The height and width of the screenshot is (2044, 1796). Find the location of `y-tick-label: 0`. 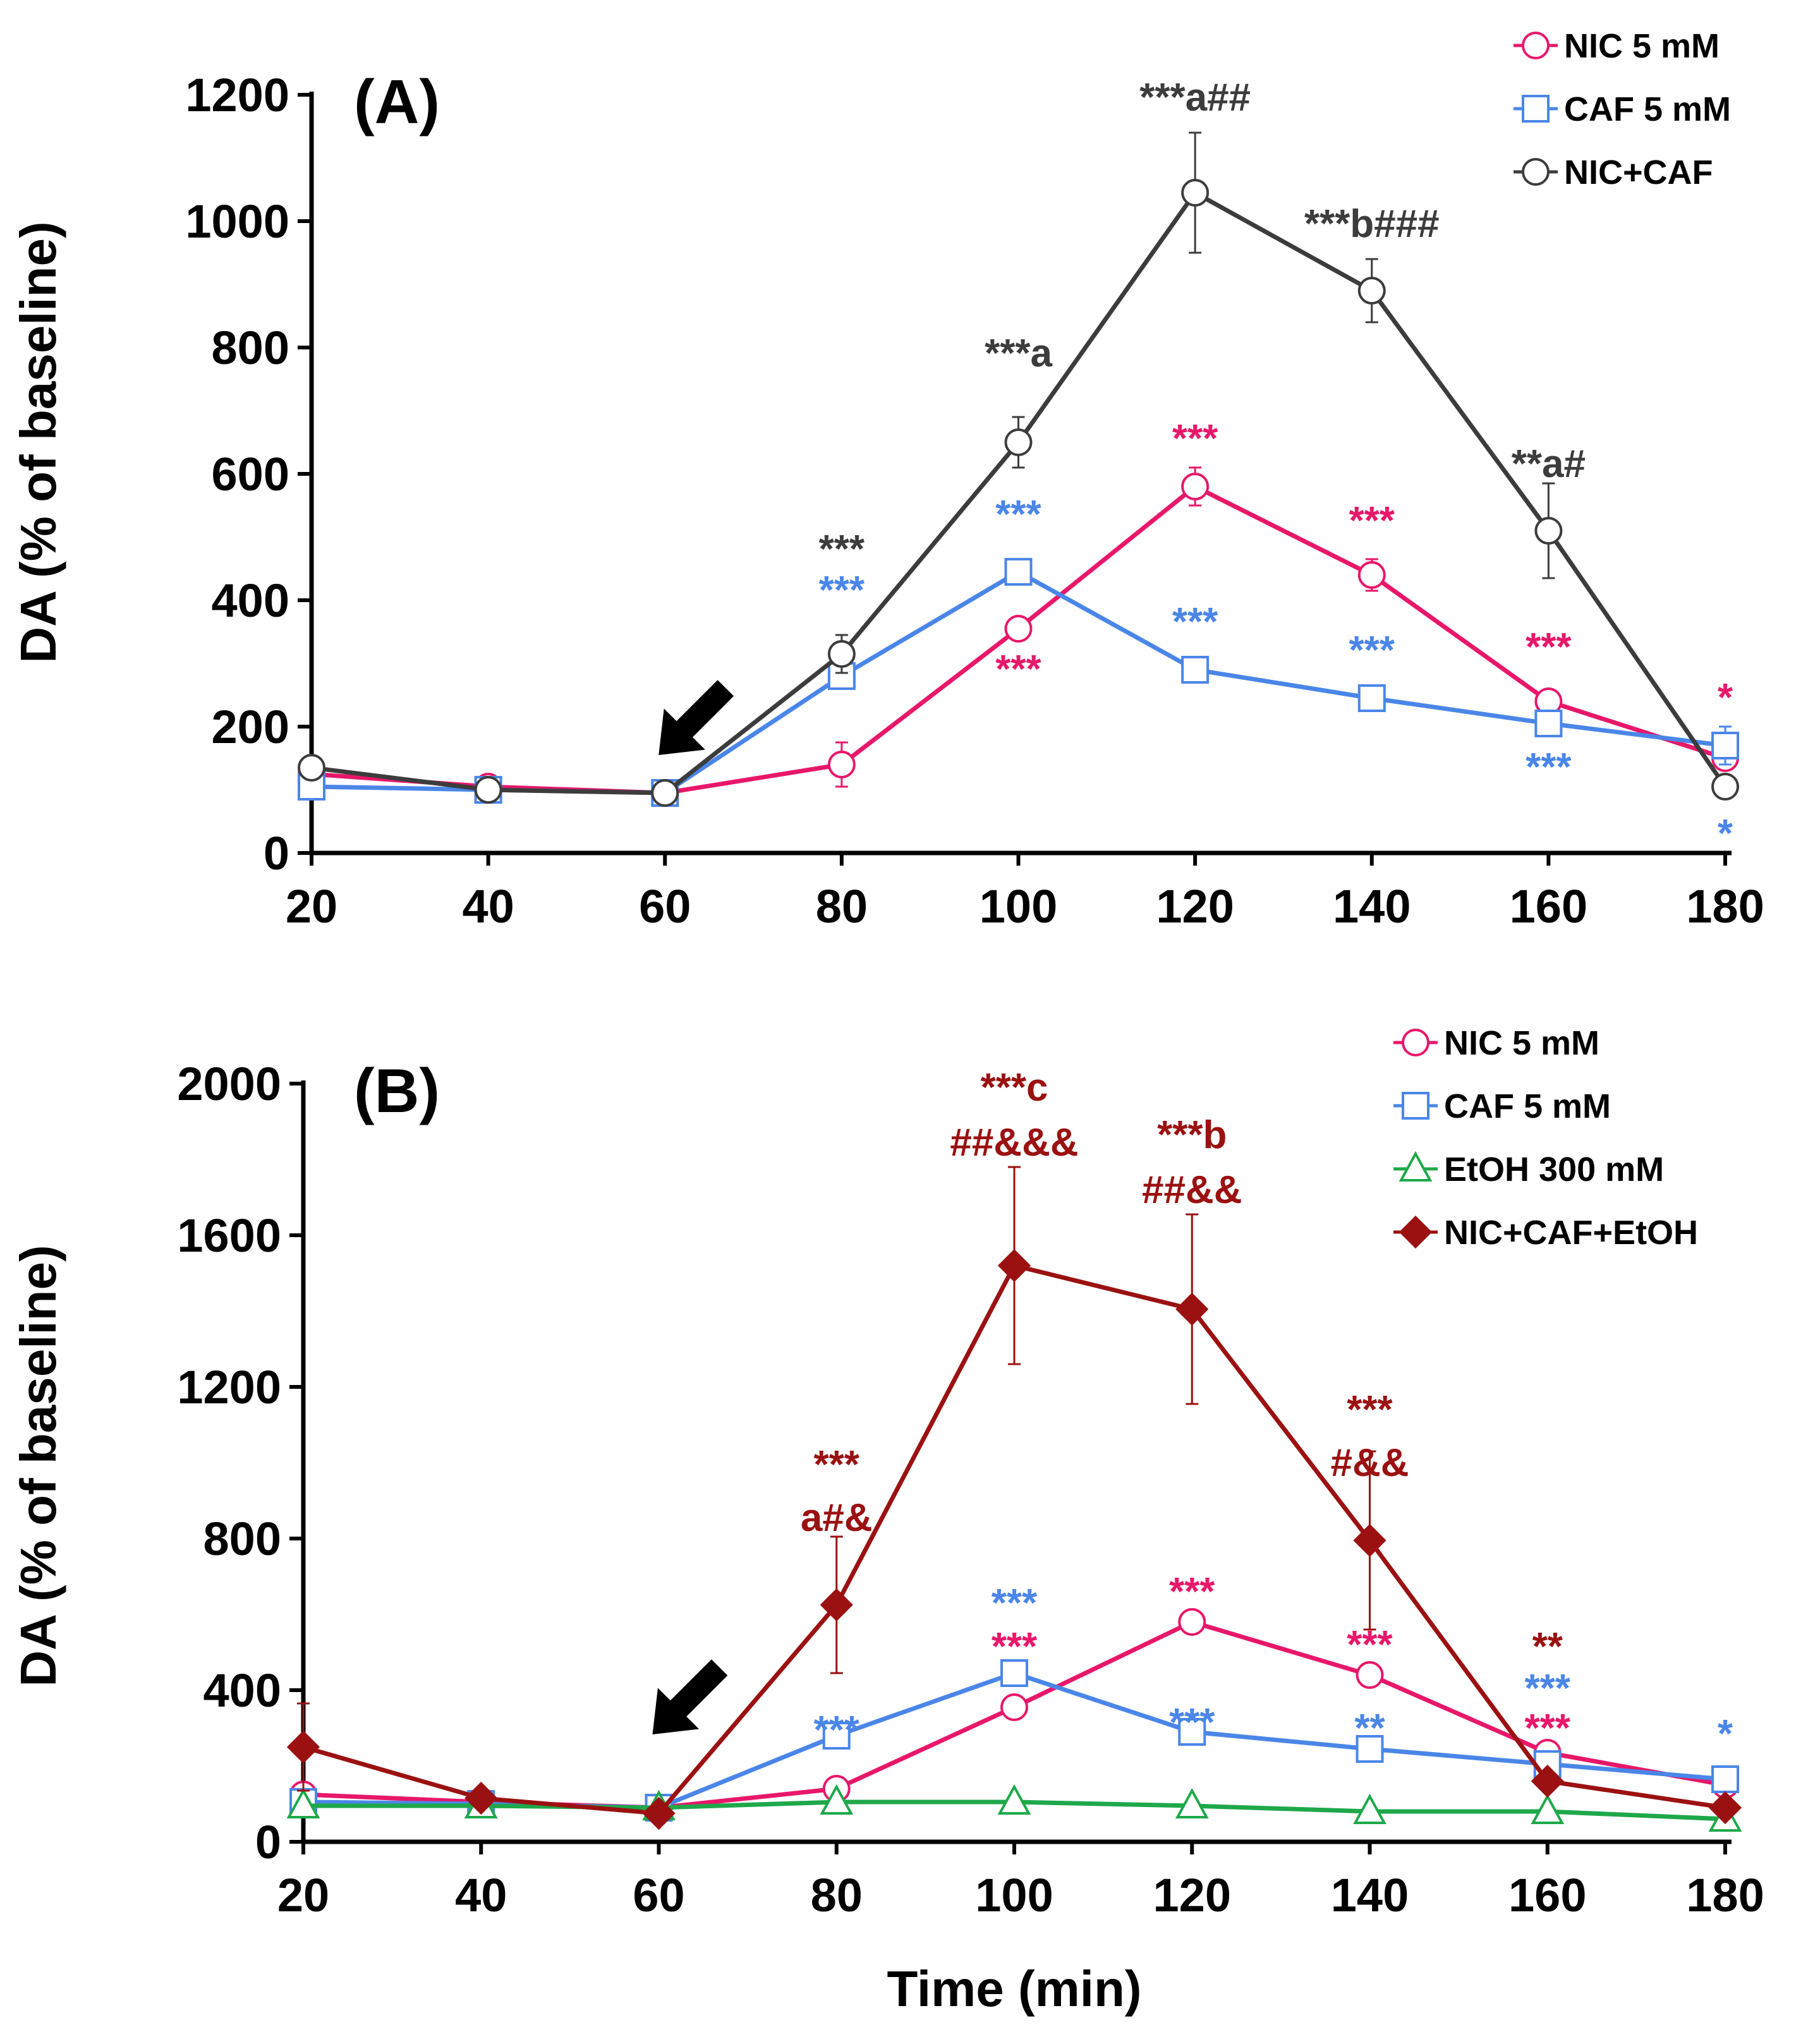

y-tick-label: 0 is located at coordinates (276, 854).